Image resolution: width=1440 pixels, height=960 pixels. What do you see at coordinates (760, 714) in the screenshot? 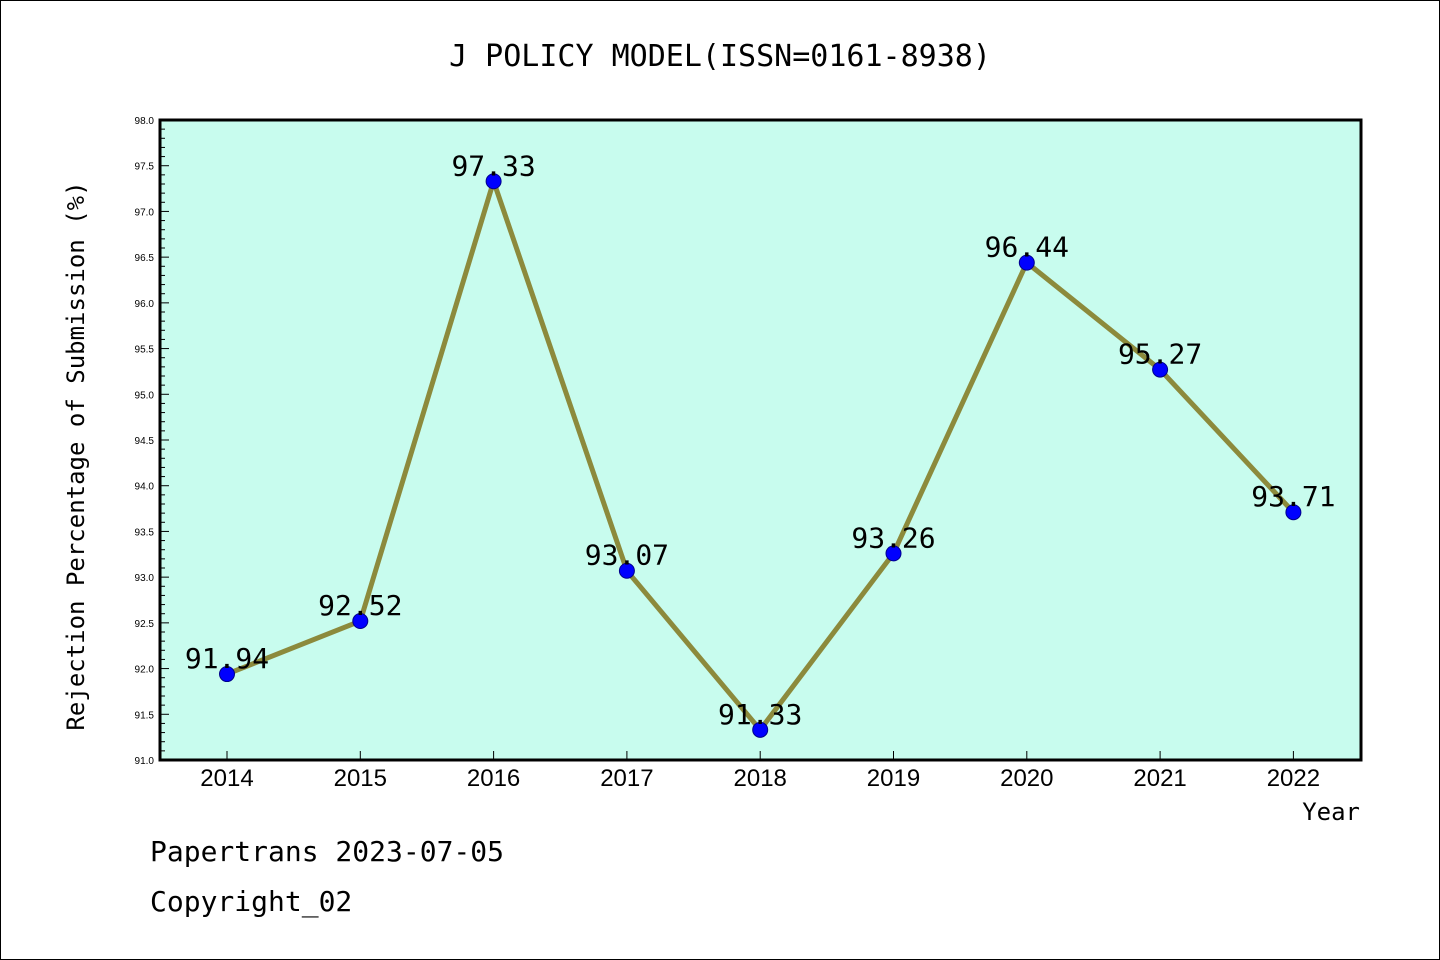
I see `data-label-2018: 91.33` at bounding box center [760, 714].